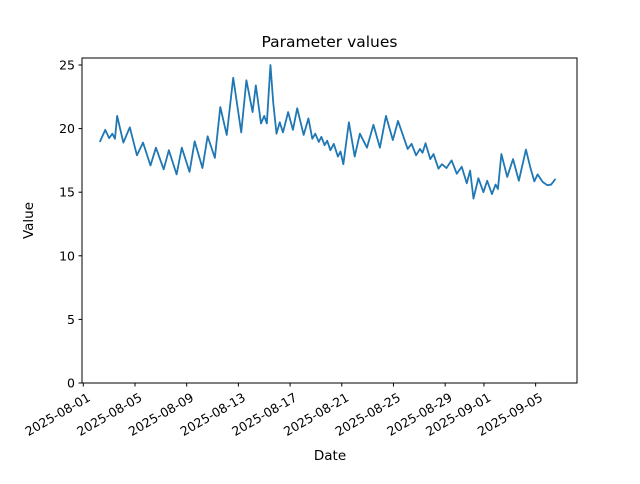  What do you see at coordinates (70, 224) in the screenshot?
I see `y-axis: 0 5 10 15 20 25` at bounding box center [70, 224].